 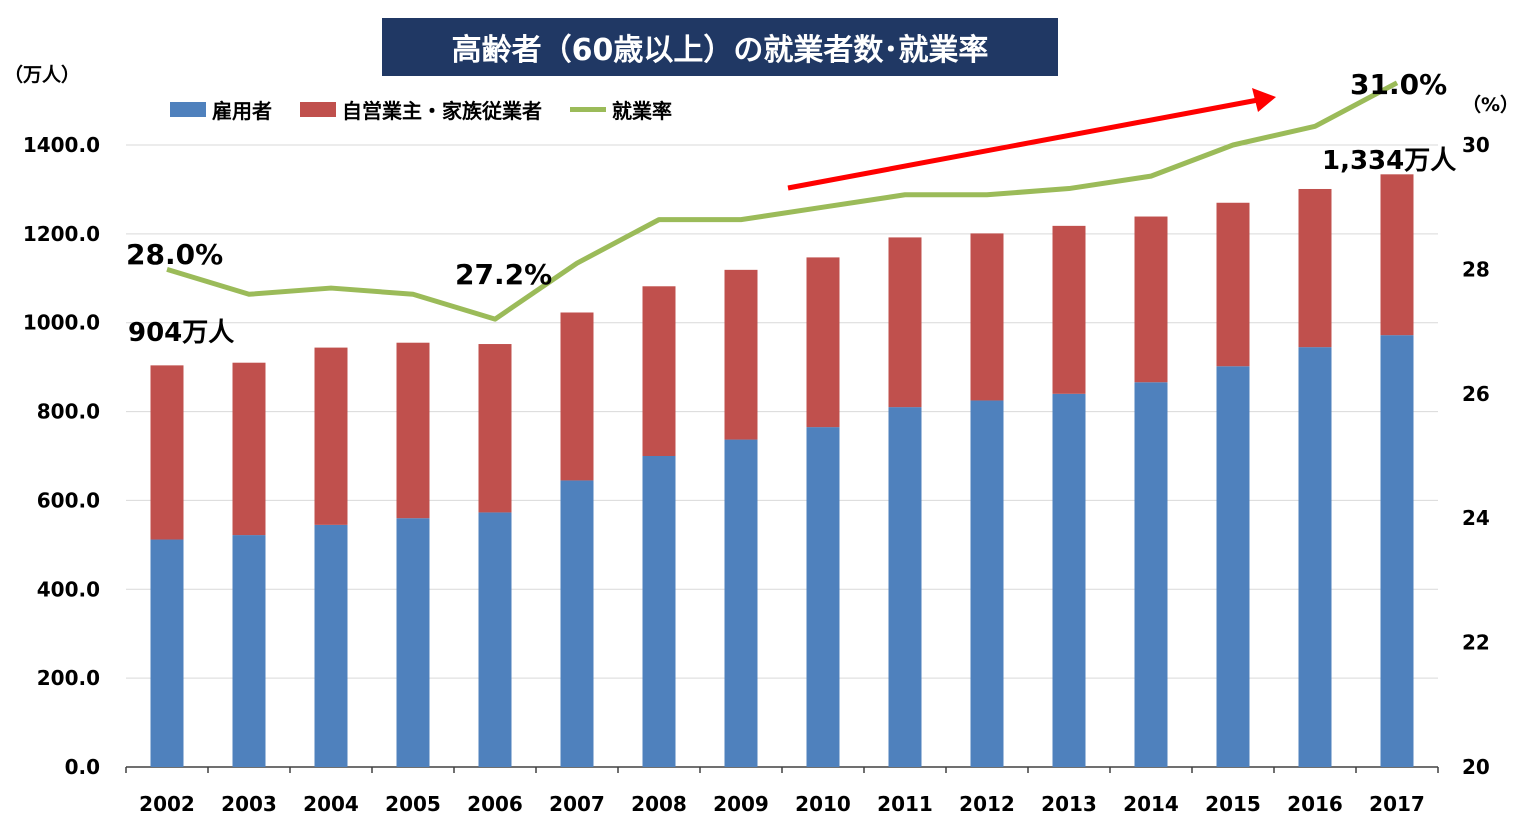 I want to click on legend-label-employees: 雇用者, so click(x=242, y=111).